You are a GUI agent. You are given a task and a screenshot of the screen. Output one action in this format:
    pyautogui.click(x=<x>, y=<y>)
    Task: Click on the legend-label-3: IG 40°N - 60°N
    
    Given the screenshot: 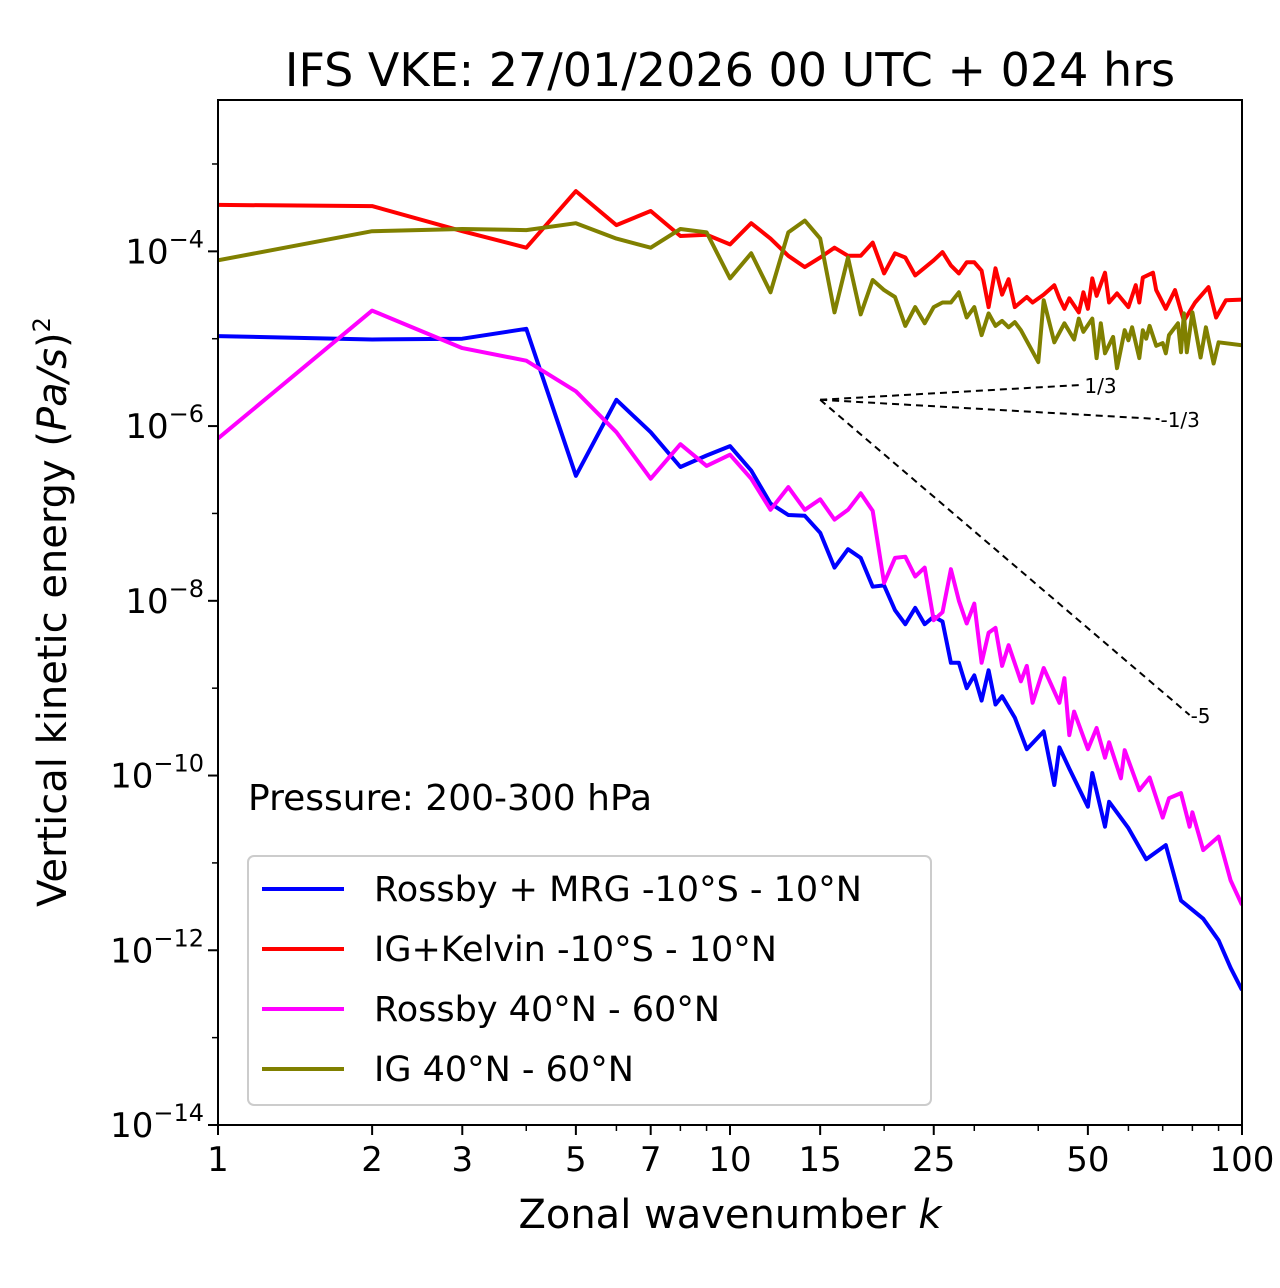 What is the action you would take?
    pyautogui.click(x=504, y=1070)
    